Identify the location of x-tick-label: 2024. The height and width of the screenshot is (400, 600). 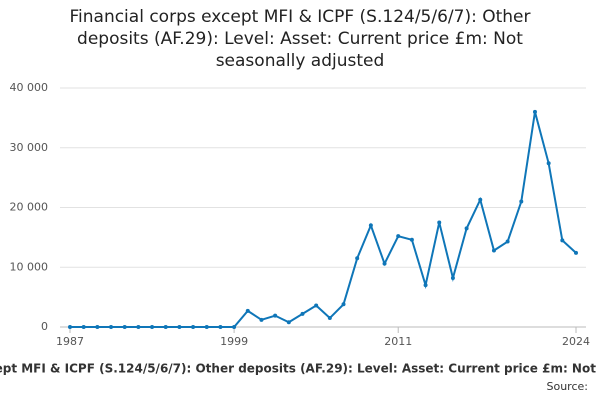
(576, 341).